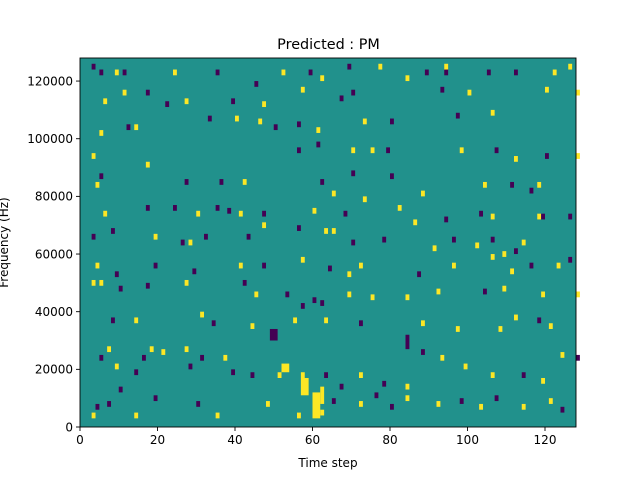 The height and width of the screenshot is (480, 640). I want to click on y-tick-label: 60000, so click(54, 254).